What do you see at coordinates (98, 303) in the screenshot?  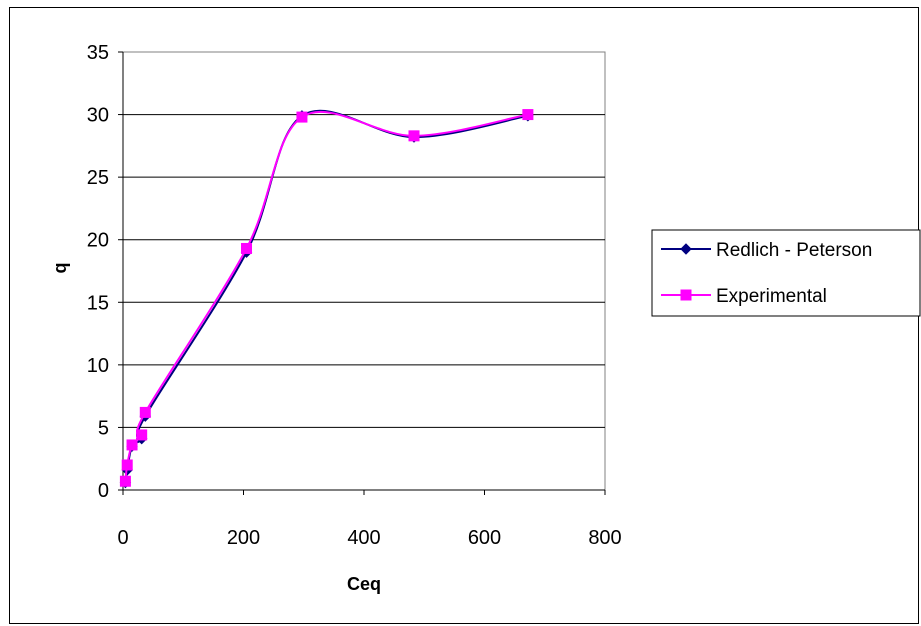 I see `y-tick-label: 15` at bounding box center [98, 303].